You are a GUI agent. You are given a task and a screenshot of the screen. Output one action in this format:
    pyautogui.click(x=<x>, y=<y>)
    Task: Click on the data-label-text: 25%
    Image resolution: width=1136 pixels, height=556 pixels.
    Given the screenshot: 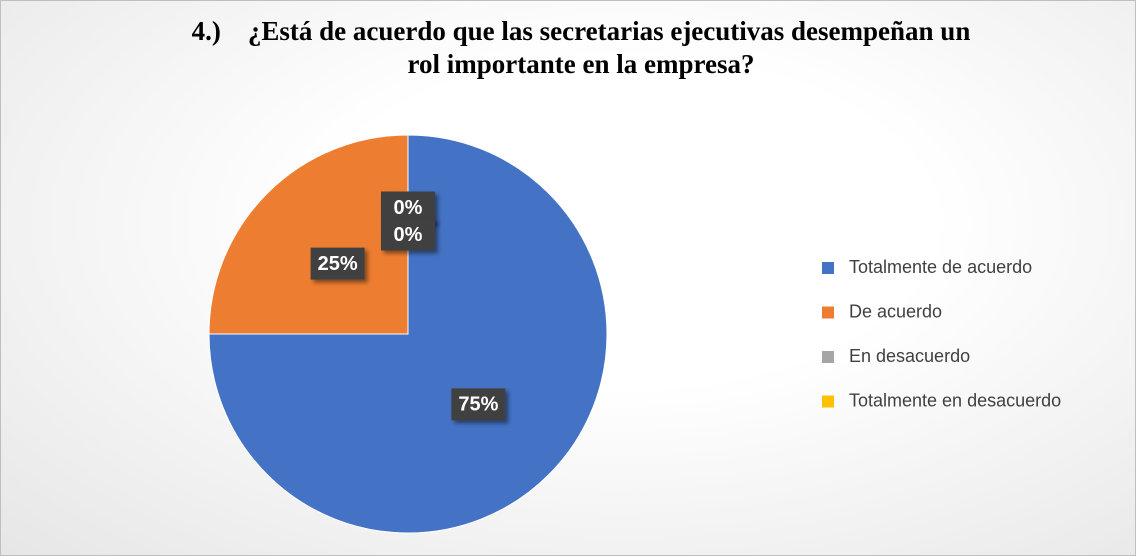 What is the action you would take?
    pyautogui.click(x=338, y=264)
    